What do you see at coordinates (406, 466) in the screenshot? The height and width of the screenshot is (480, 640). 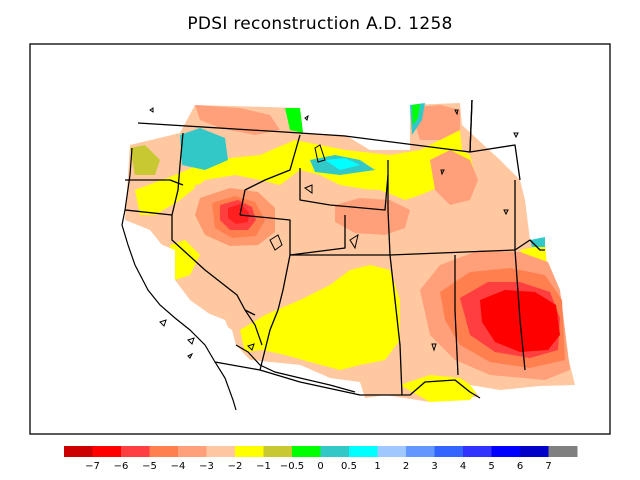 I see `legend-tick-label: 2` at bounding box center [406, 466].